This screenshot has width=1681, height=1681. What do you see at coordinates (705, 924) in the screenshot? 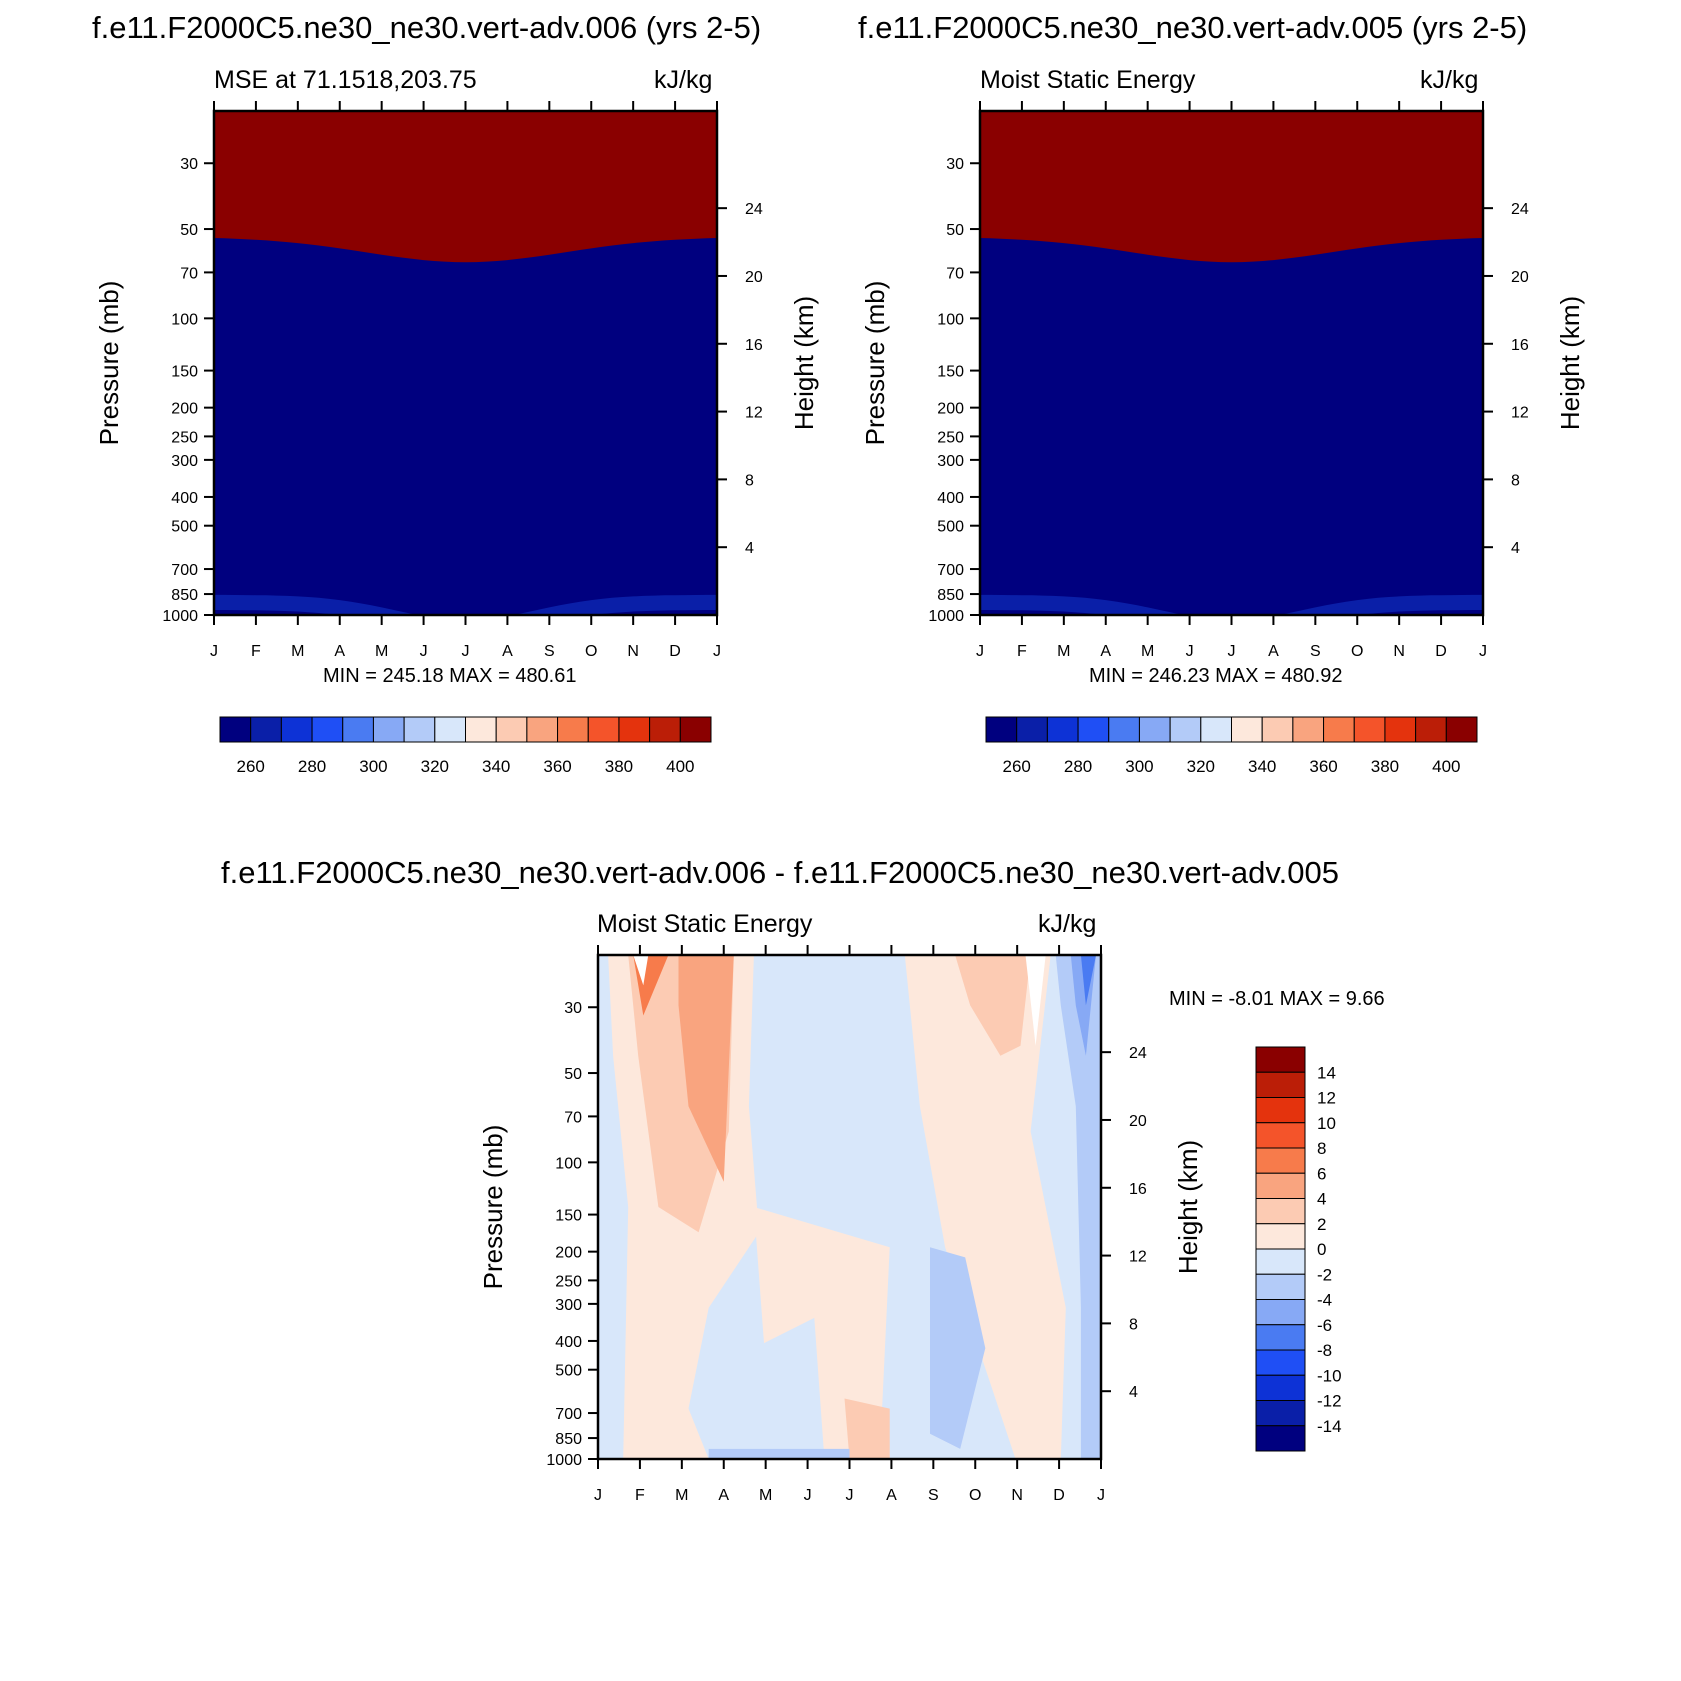
I see `panel3-subtitle: Moist Static Energy` at bounding box center [705, 924].